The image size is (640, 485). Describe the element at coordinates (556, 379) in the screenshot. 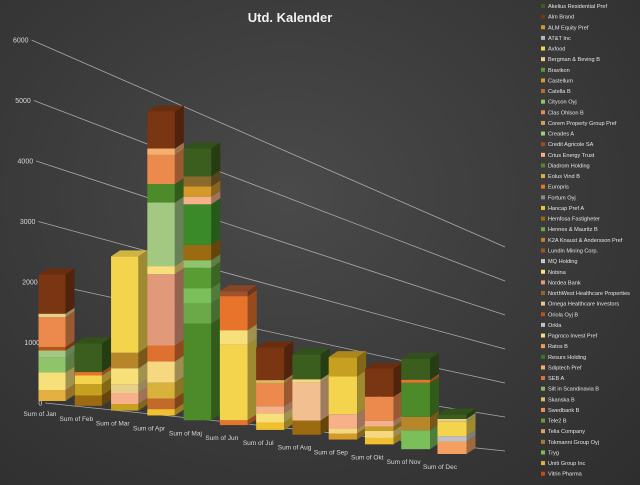

I see `legend-entry: SEB A` at that location.